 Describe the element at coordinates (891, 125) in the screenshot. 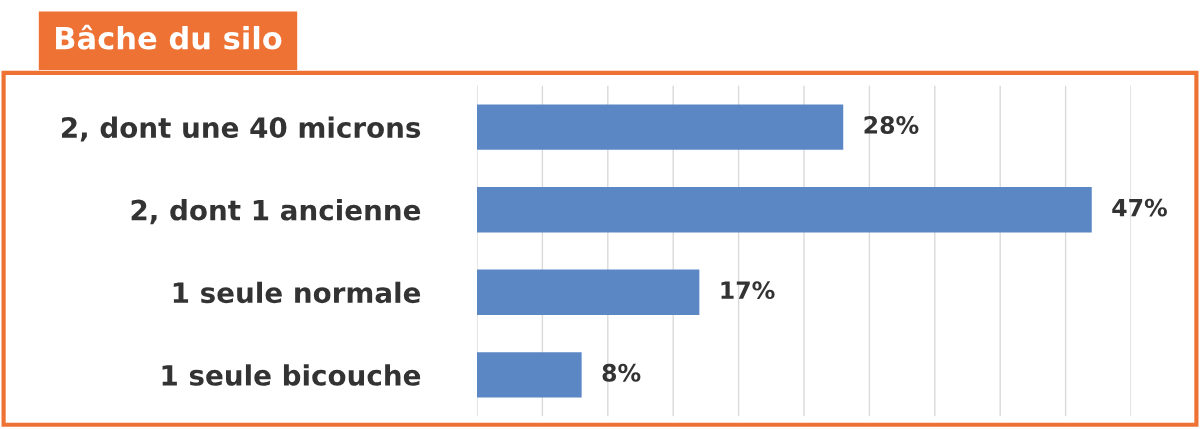

I see `data-label: 28%` at that location.